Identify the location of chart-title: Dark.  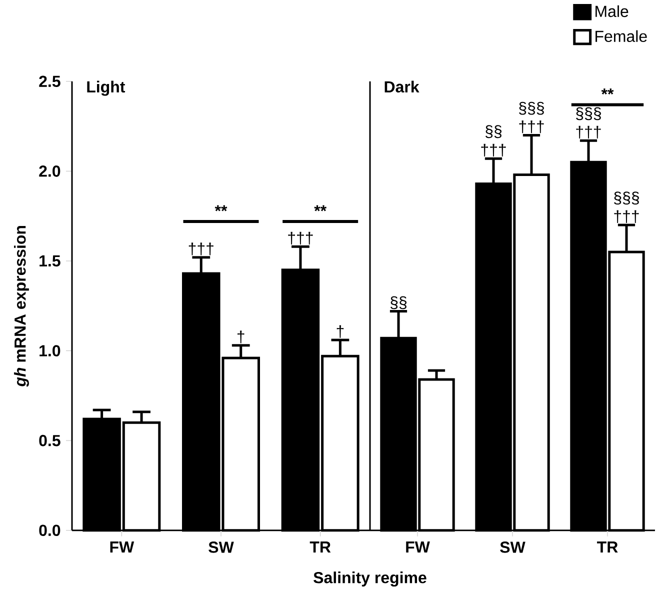
(402, 86).